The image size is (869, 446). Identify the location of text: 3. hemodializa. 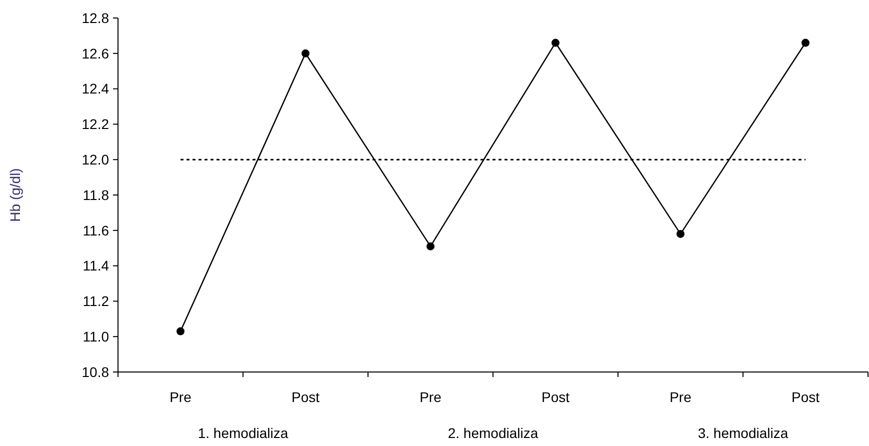
(743, 433).